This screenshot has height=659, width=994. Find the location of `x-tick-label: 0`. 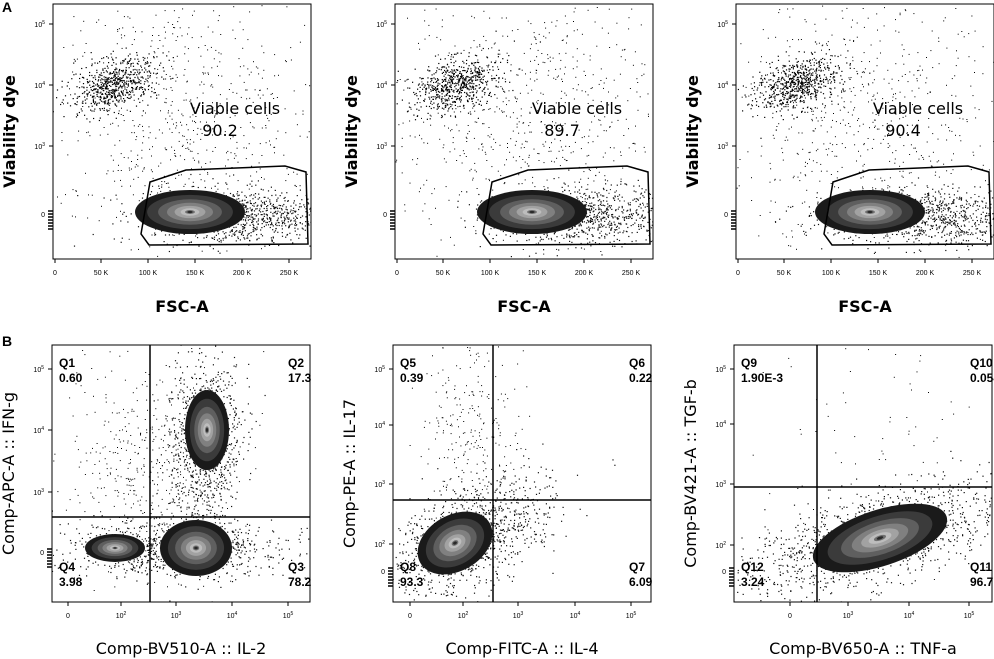

x-tick-label: 0 is located at coordinates (397, 273).